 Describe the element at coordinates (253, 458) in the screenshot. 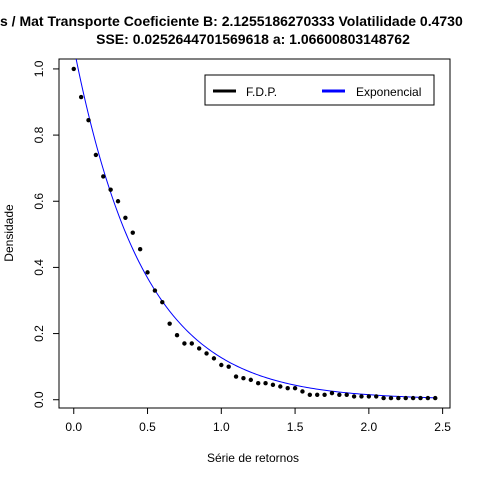

I see `x-axis-label: Série de retornos` at that location.